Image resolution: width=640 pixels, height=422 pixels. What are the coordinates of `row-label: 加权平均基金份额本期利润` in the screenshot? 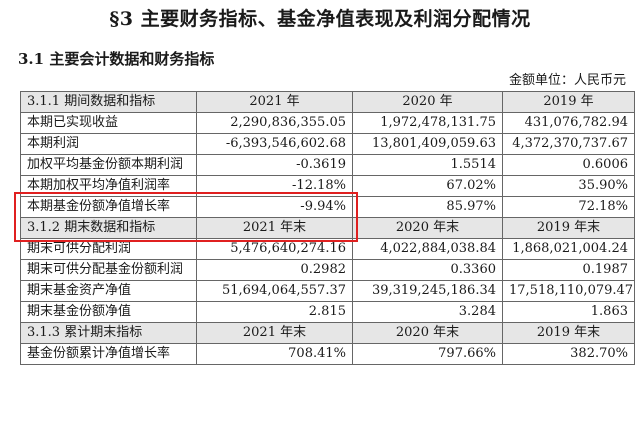 It's located at (108, 165).